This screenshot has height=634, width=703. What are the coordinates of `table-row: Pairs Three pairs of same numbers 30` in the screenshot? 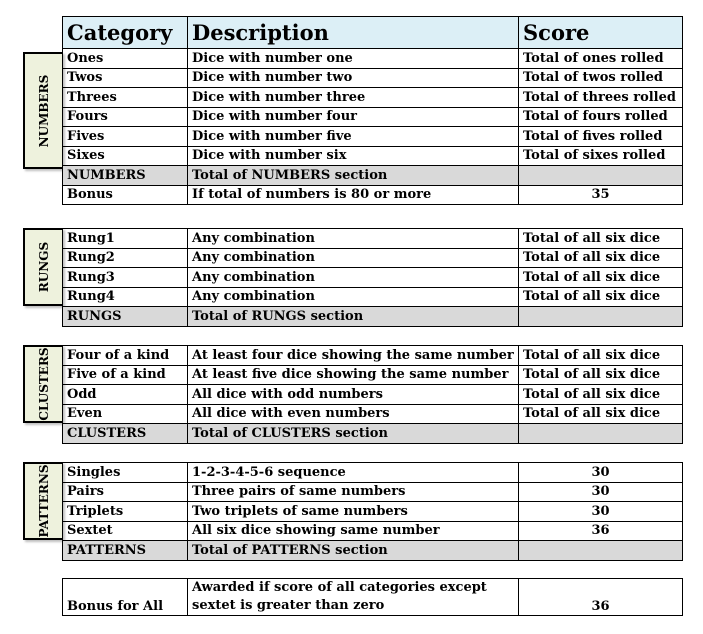 It's located at (372, 491).